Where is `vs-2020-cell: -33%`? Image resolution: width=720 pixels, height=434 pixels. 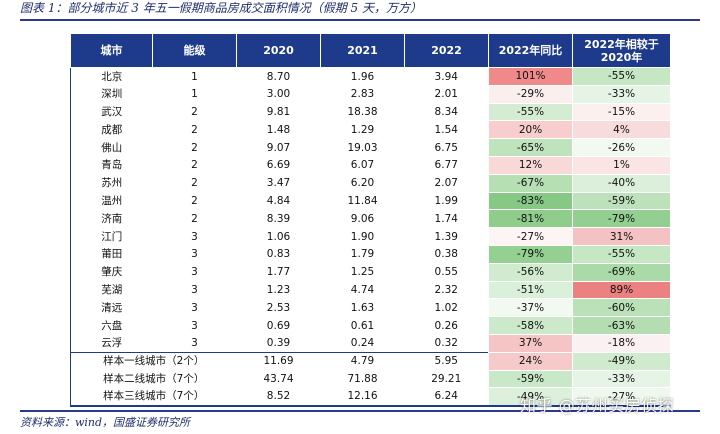
vs-2020-cell: -33% is located at coordinates (621, 379).